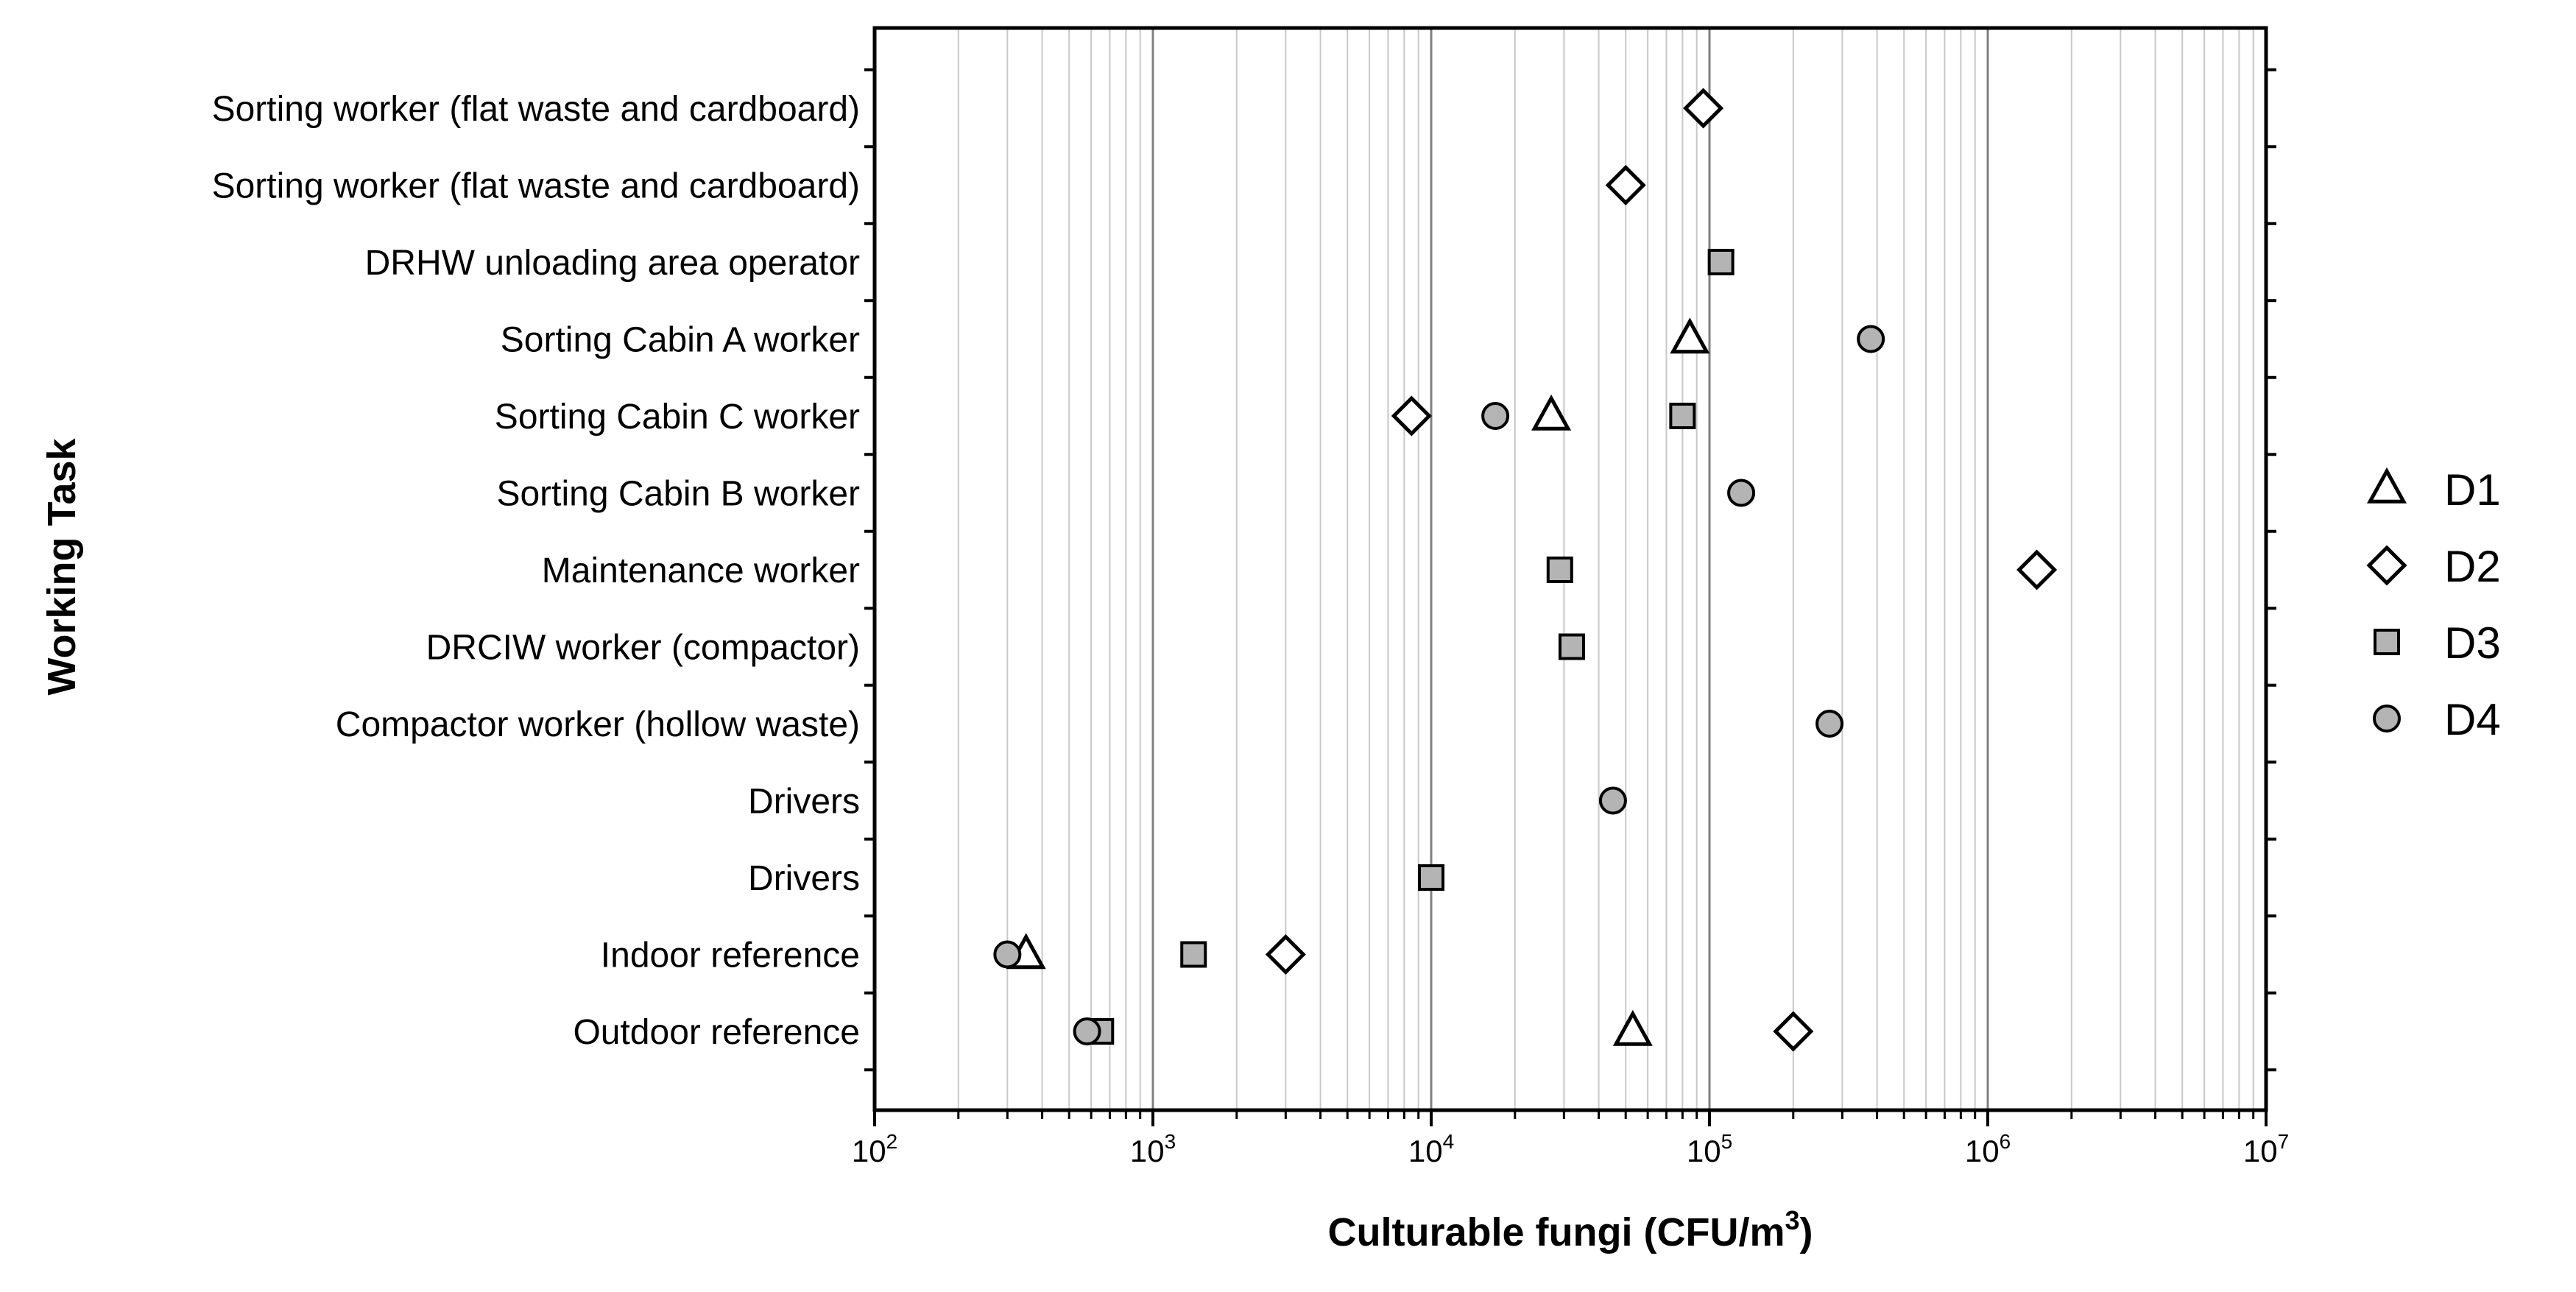  I want to click on legend-label-d4: D4, so click(2472, 719).